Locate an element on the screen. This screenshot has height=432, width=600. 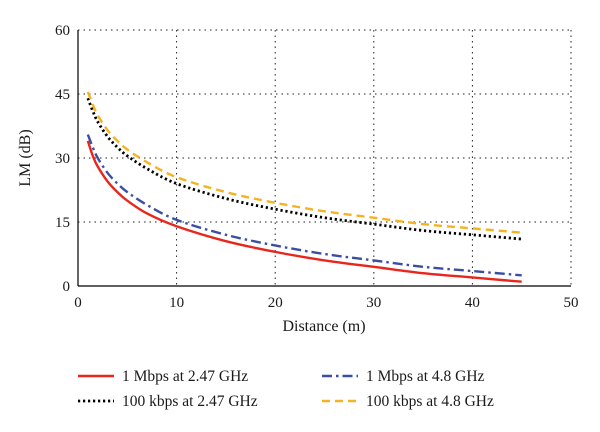
x-tick-label: 30 is located at coordinates (373, 303).